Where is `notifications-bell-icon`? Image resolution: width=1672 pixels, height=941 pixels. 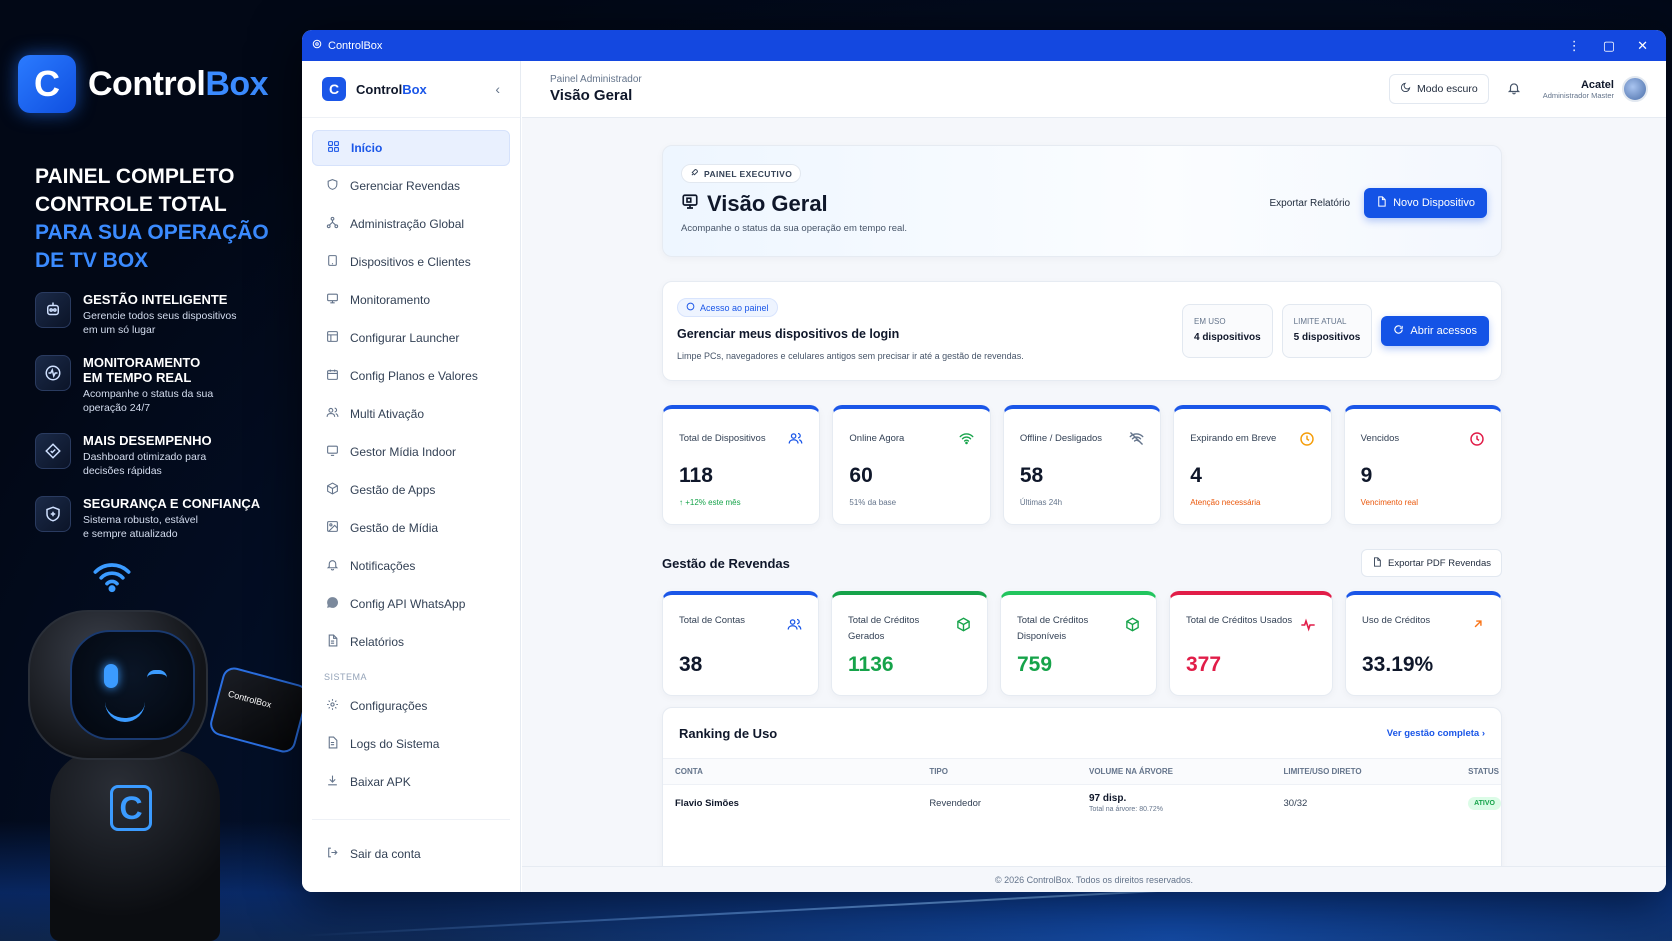 notifications-bell-icon is located at coordinates (1514, 89).